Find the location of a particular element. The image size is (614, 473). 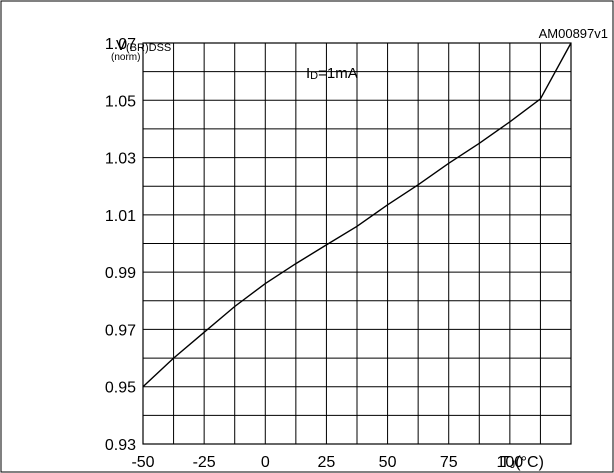

annotation-main: I is located at coordinates (308, 73).